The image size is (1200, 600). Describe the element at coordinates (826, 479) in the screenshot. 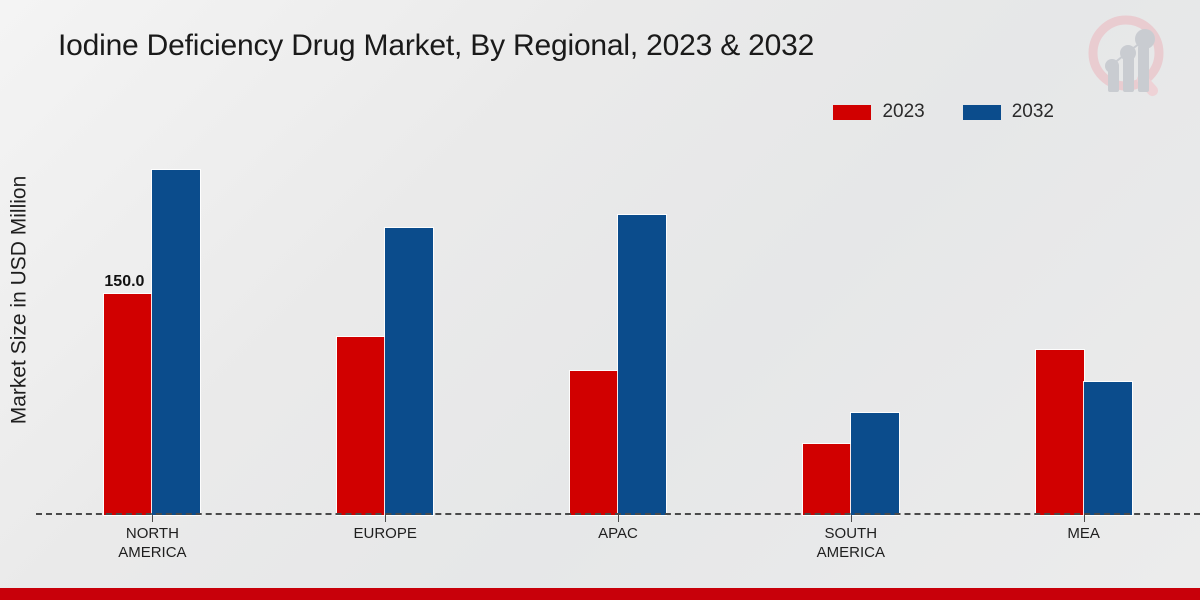

I see `bar-2023-south-america` at that location.